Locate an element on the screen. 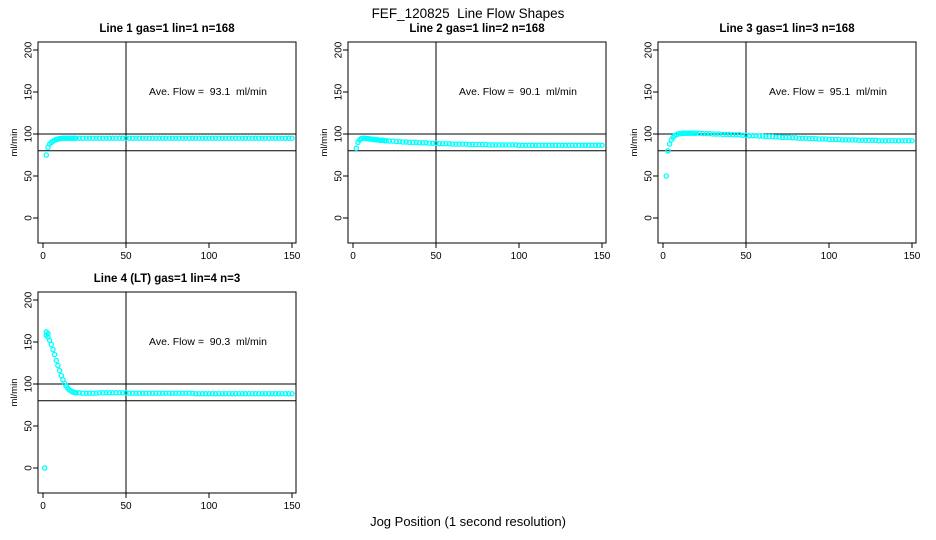 This screenshot has height=540, width=936. panel-3-plot: 0 50 100 150 200 0 50 100 150 ml/min is located at coordinates (775, 151).